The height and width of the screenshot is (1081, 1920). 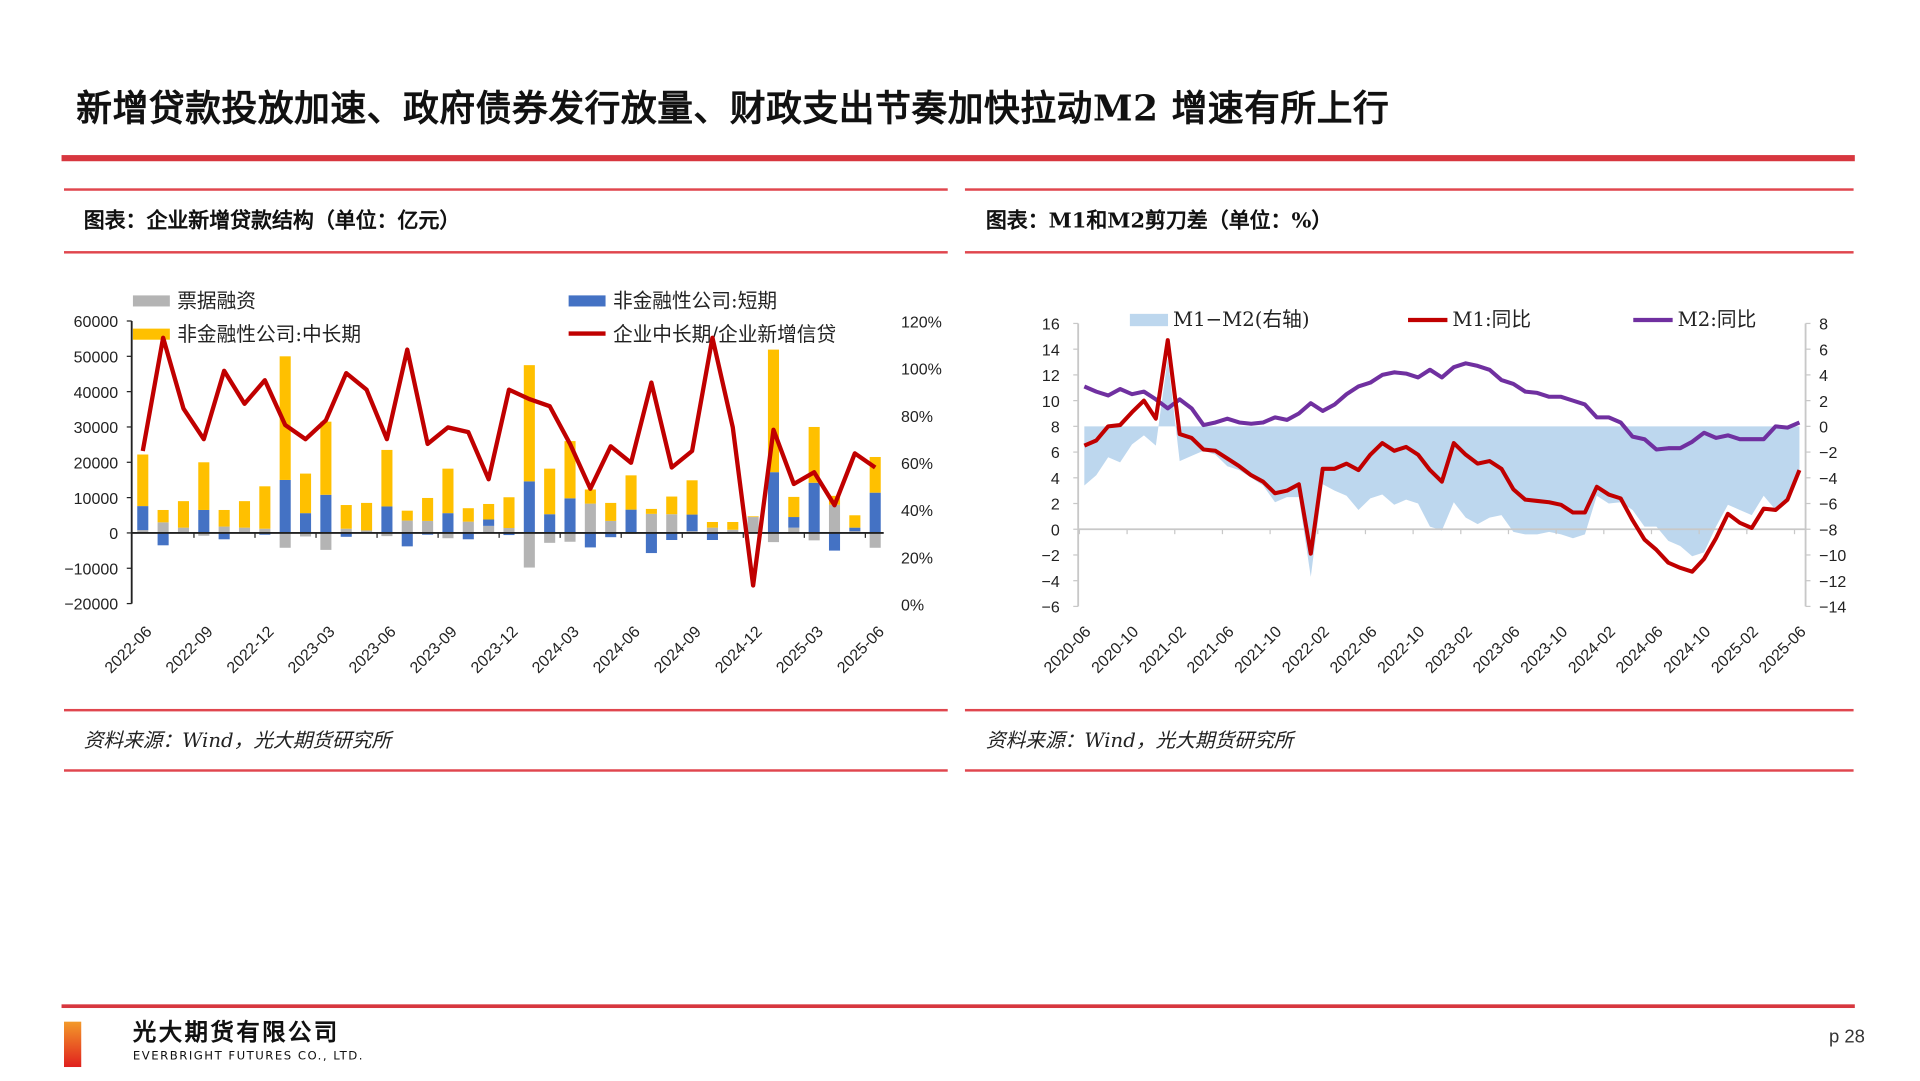 I want to click on x-tick-label: 2021-10, so click(x=1259, y=650).